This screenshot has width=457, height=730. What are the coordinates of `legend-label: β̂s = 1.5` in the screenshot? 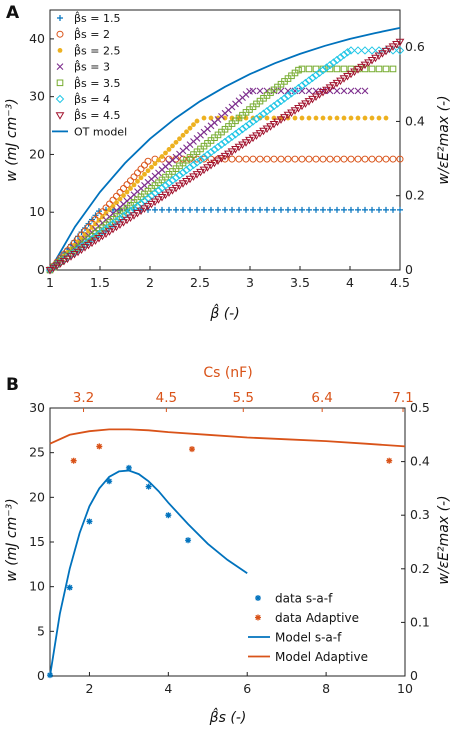 It's located at (97, 18).